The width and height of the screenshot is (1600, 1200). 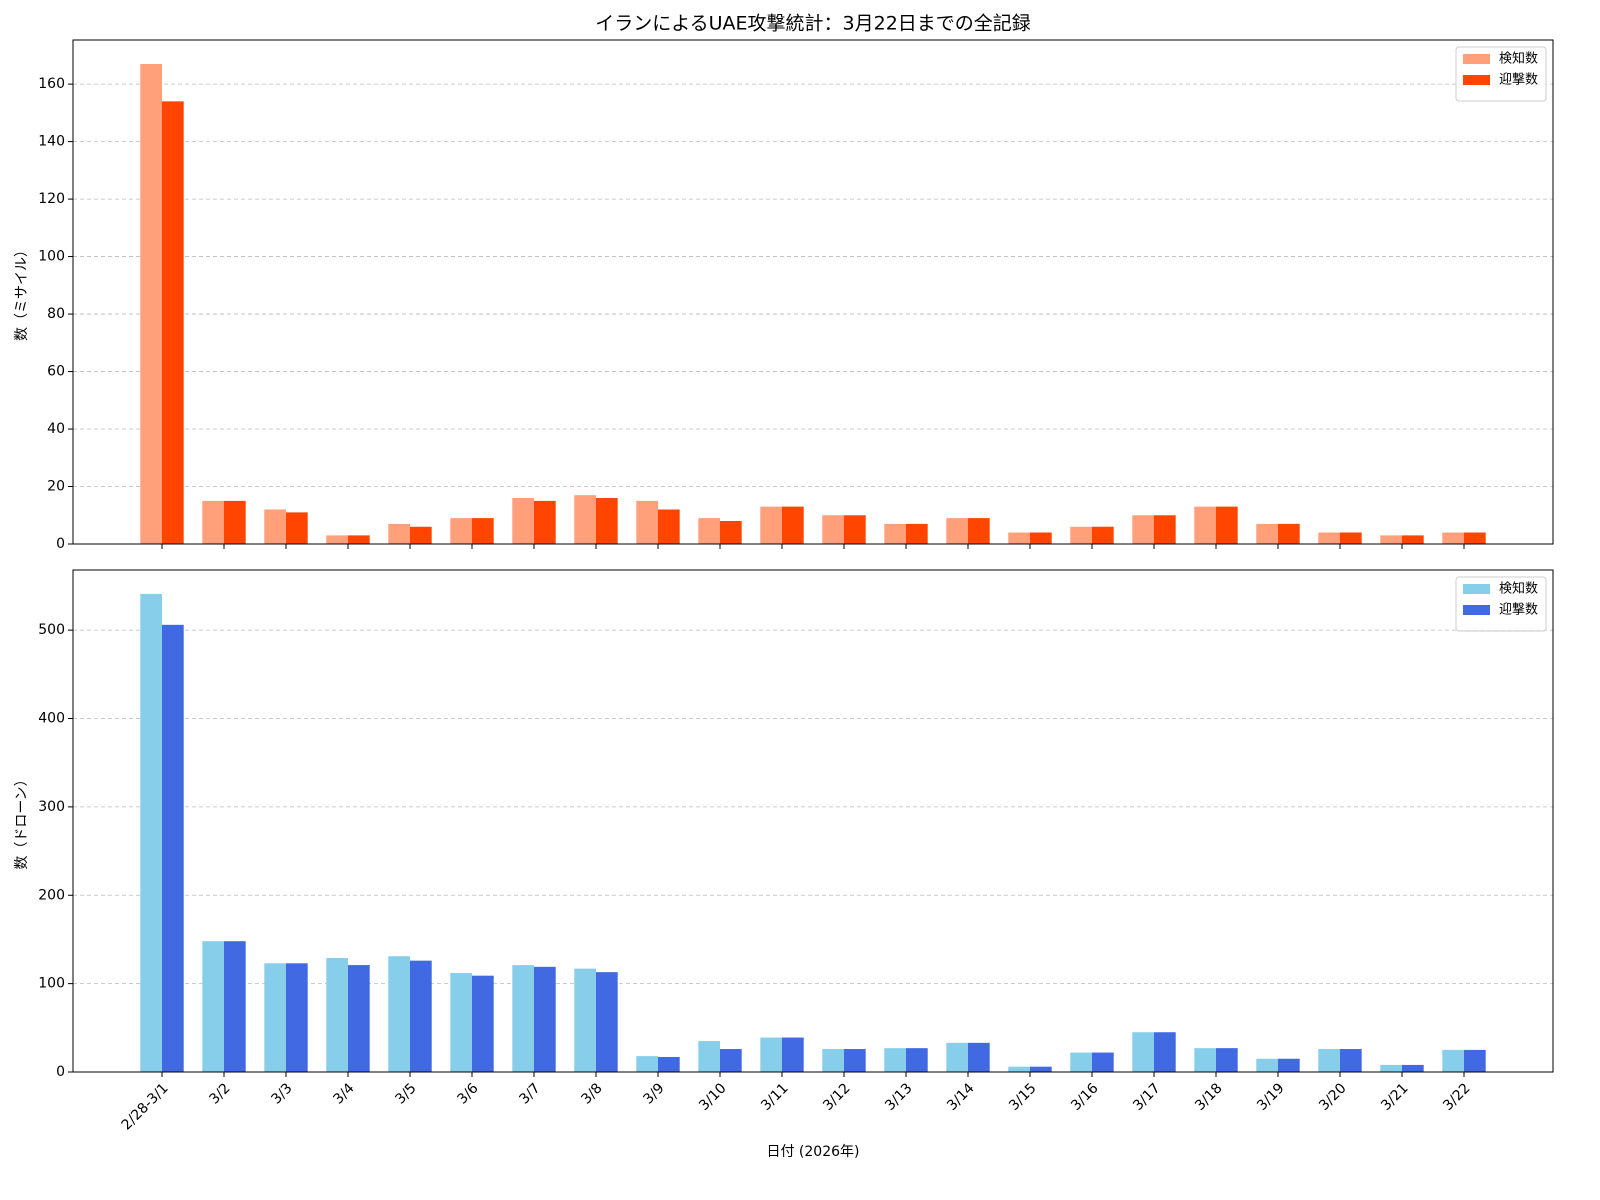 What do you see at coordinates (1209, 1097) in the screenshot?
I see `x-tick-label: 3/18` at bounding box center [1209, 1097].